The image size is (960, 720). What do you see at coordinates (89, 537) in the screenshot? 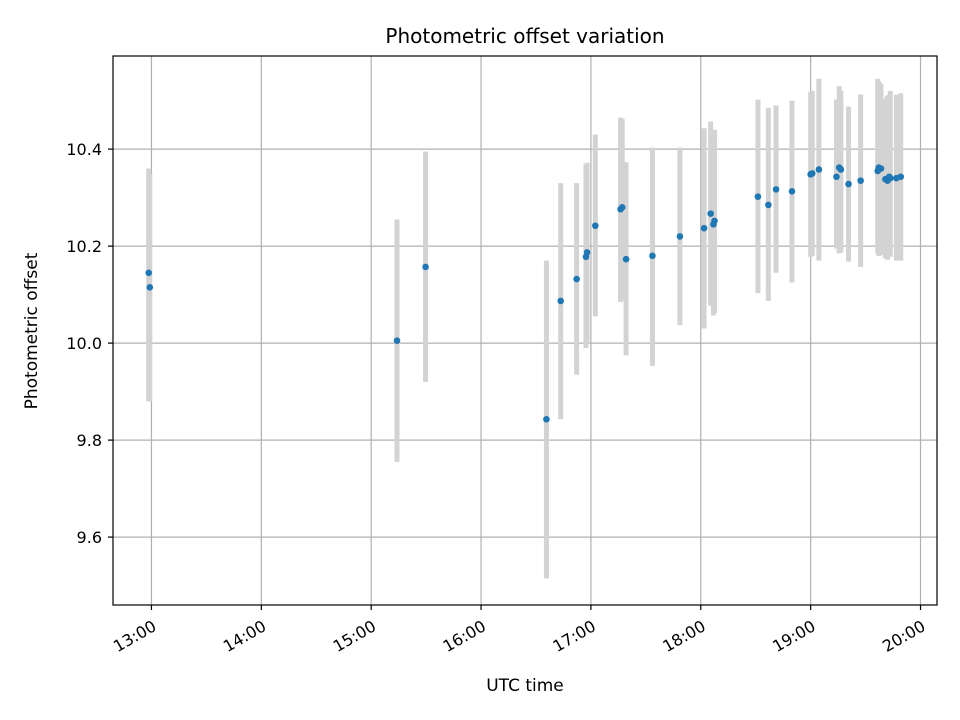
I see `y-tick-label: 9.6` at bounding box center [89, 537].